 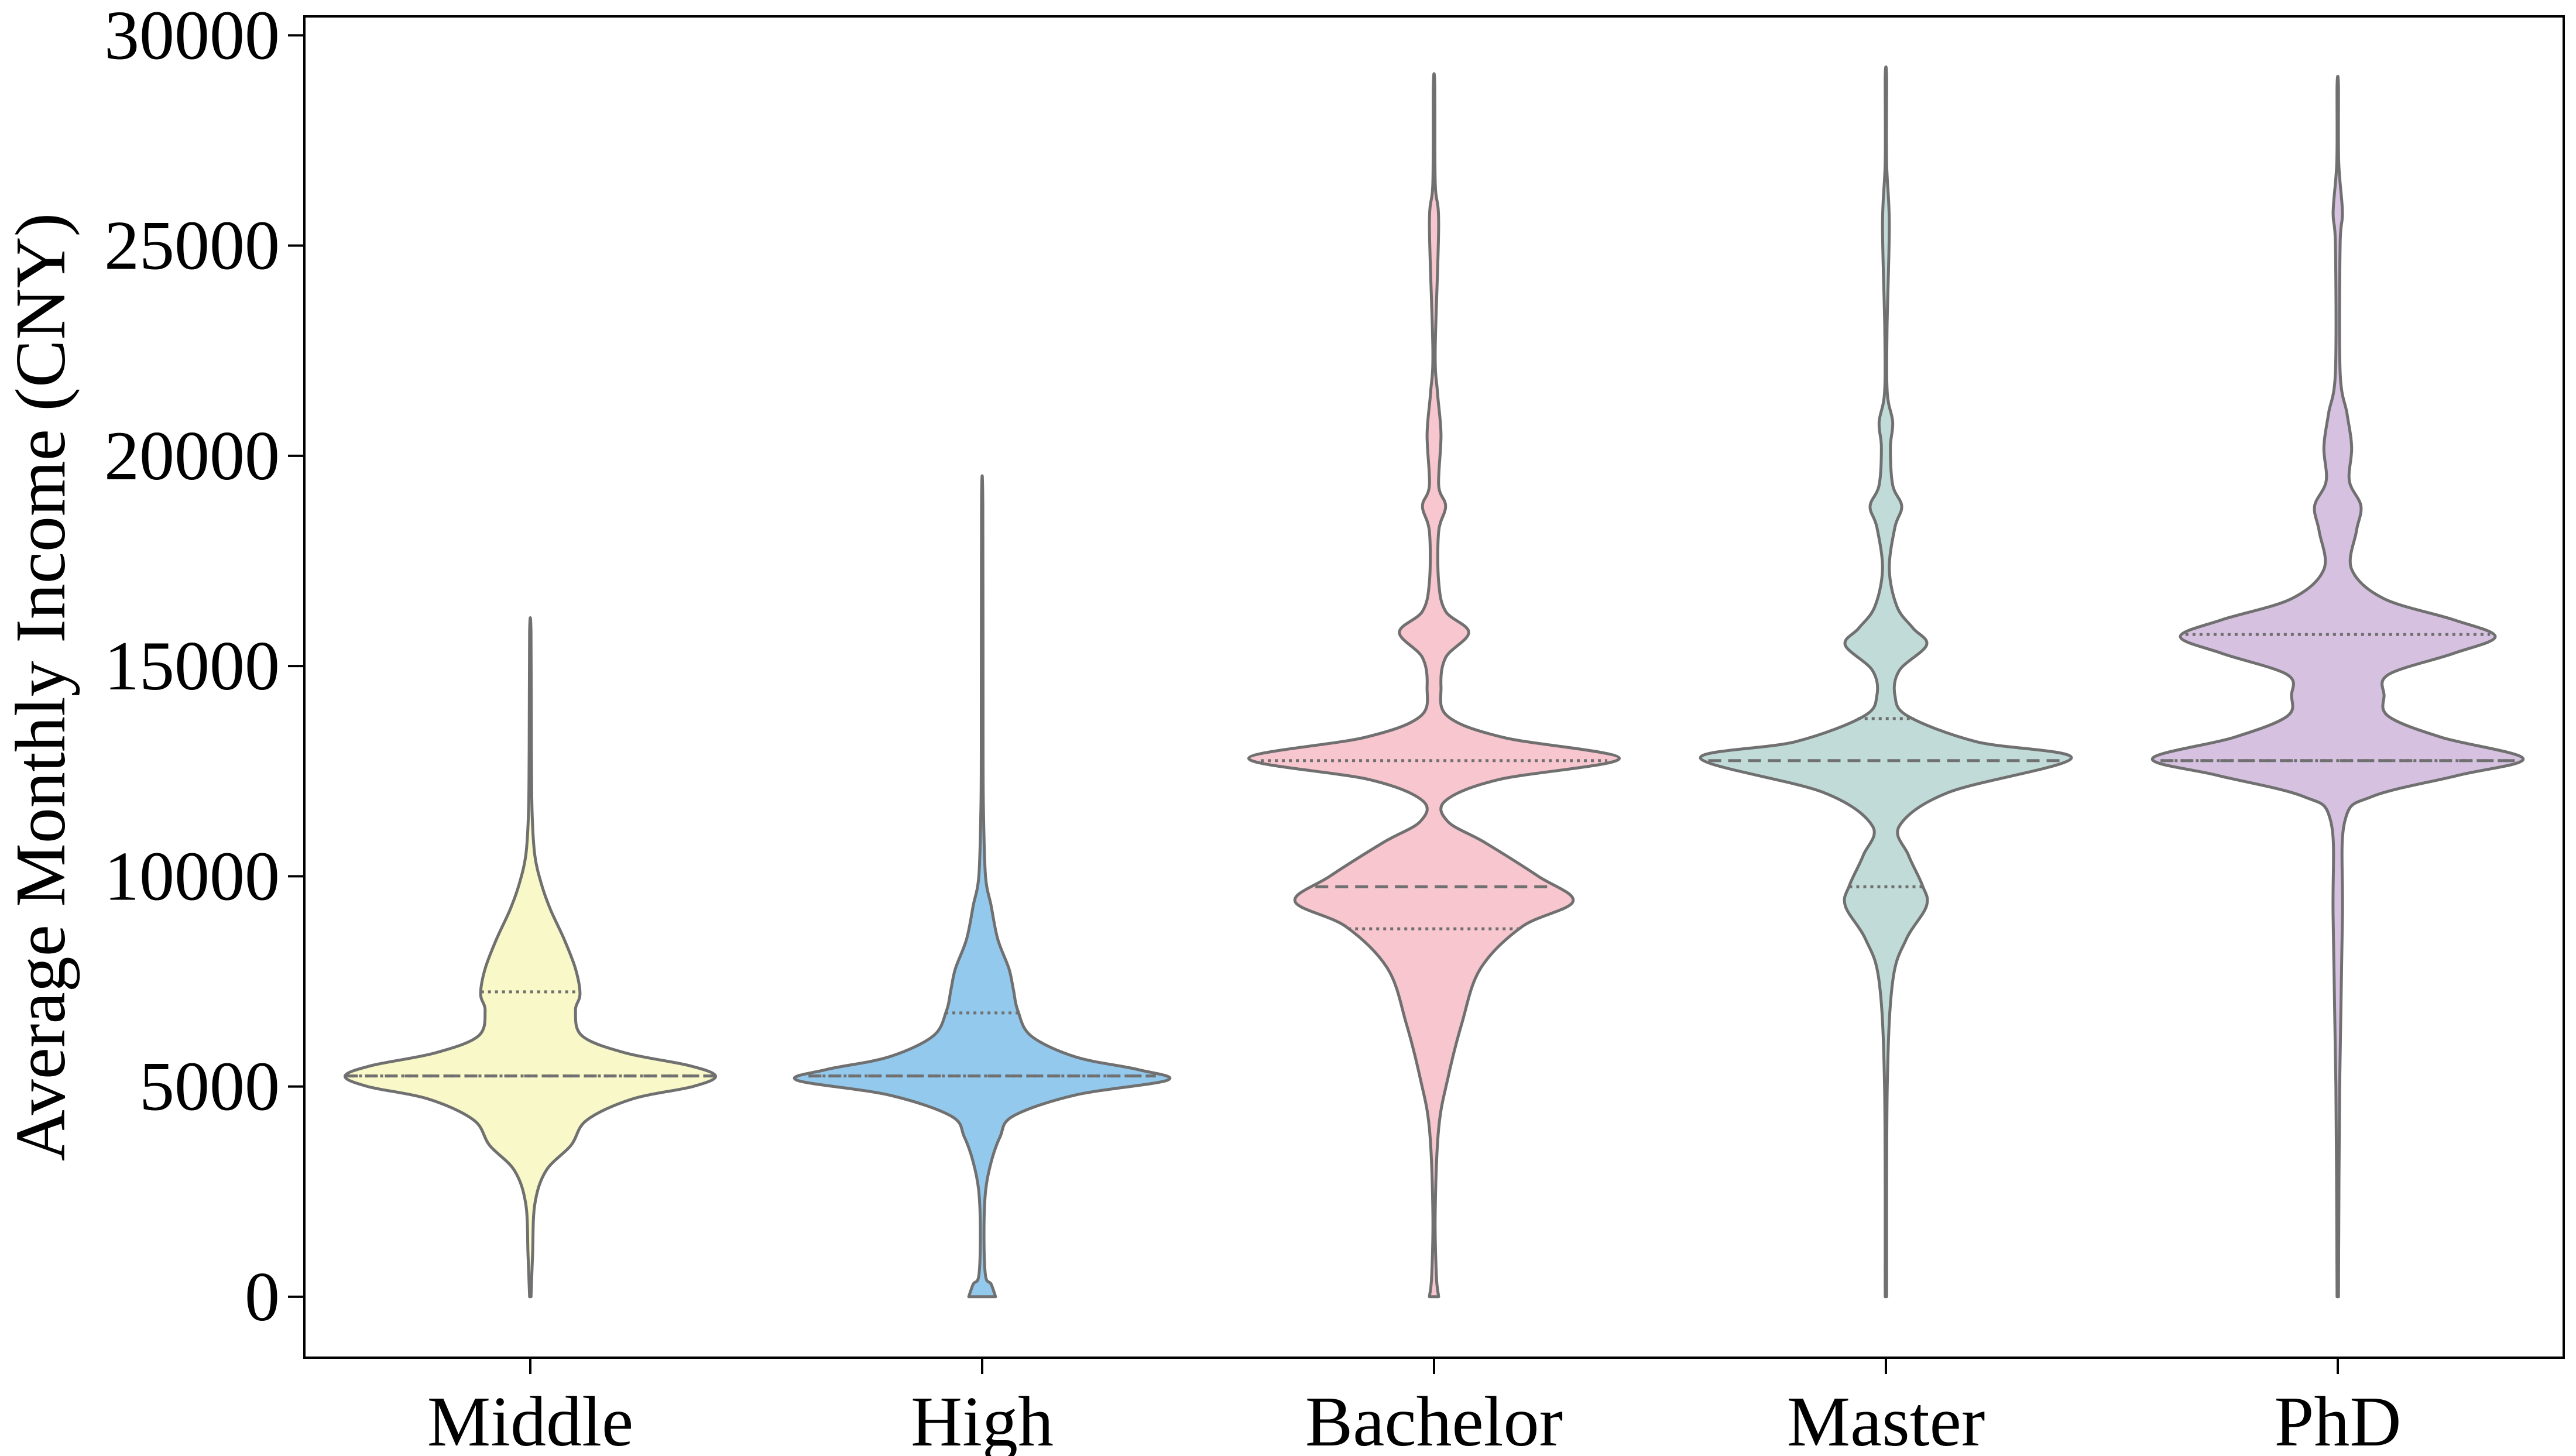 I want to click on violin-phd, so click(x=2338, y=686).